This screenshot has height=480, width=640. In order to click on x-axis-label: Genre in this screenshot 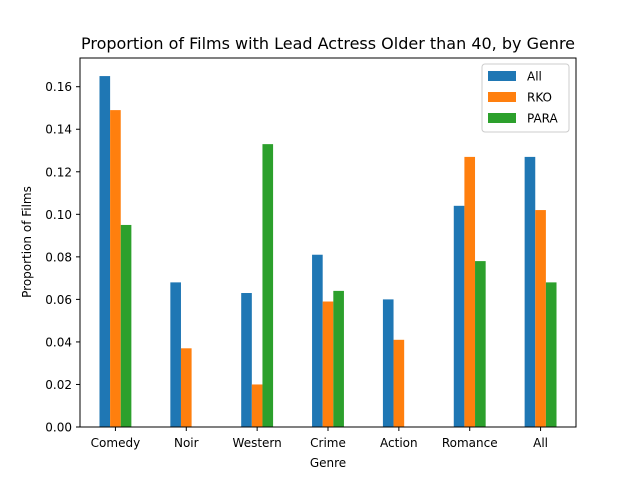, I will do `click(328, 463)`.